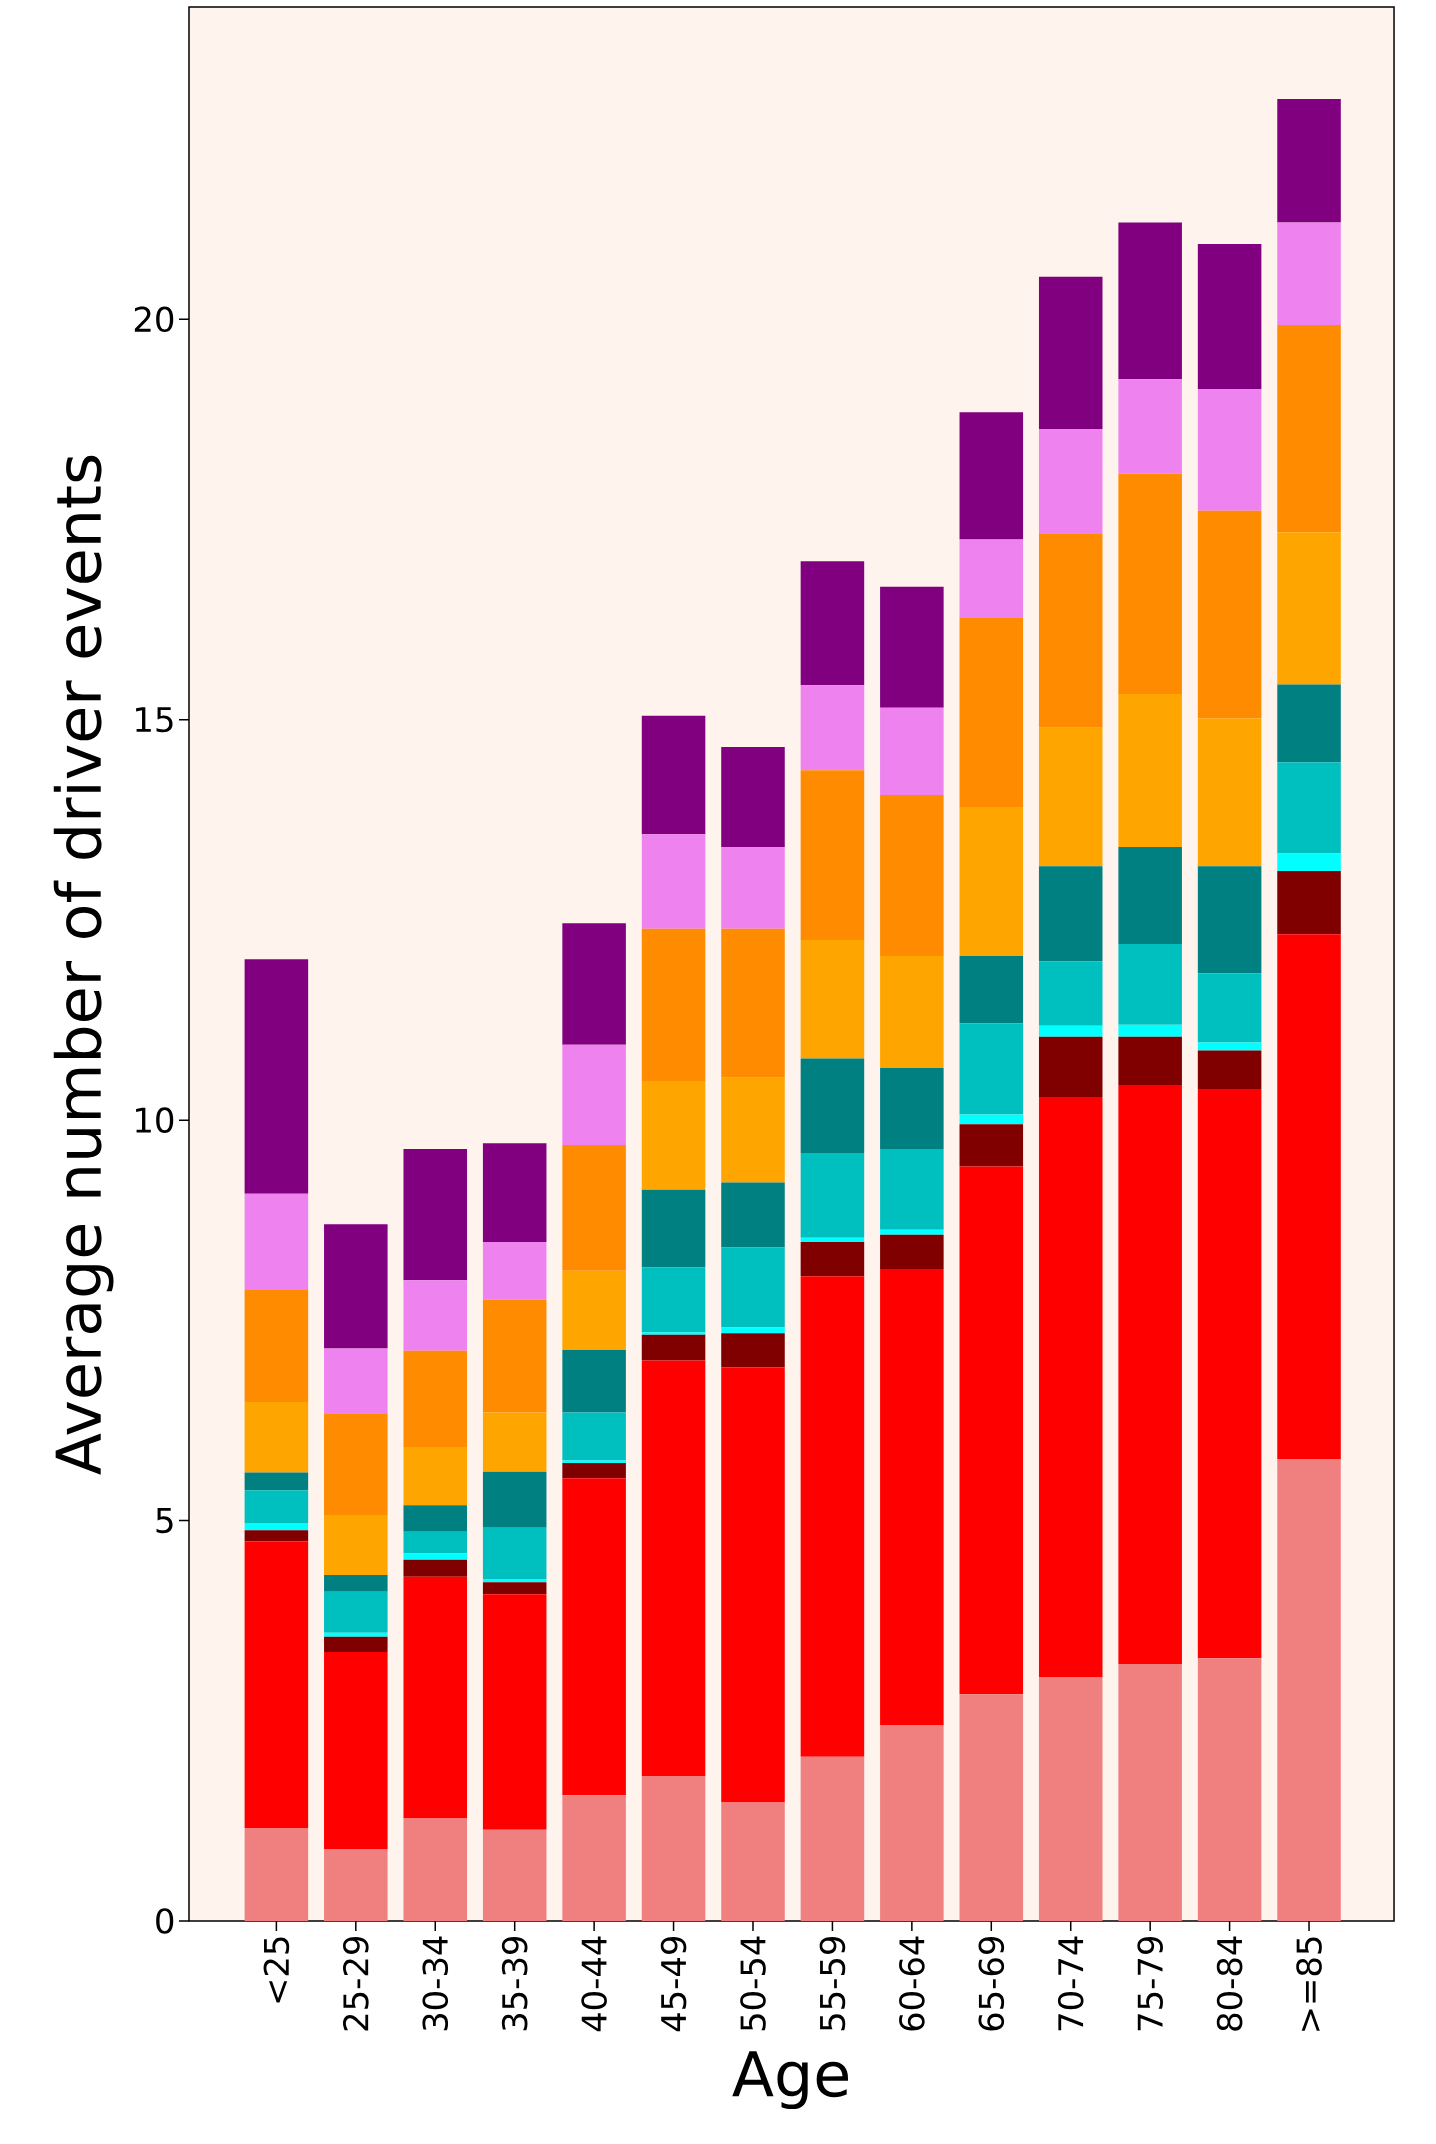 The image size is (1436, 2144). Describe the element at coordinates (165, 1921) in the screenshot. I see `y-tick-label: 0` at that location.